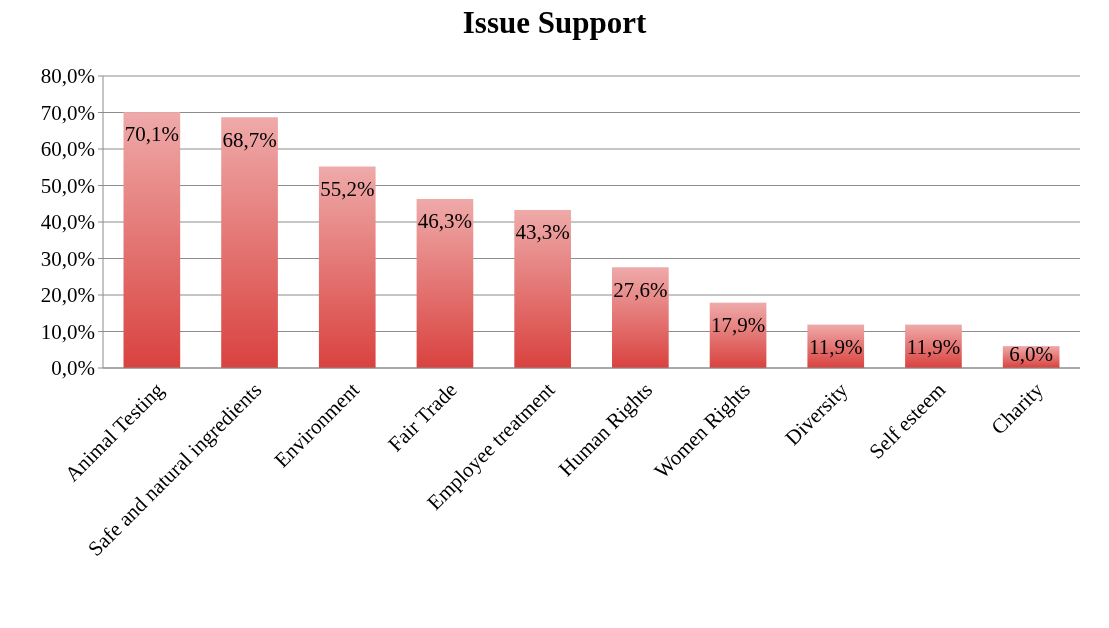 The image size is (1109, 628). I want to click on y-tick-label: 60,0%, so click(67, 149).